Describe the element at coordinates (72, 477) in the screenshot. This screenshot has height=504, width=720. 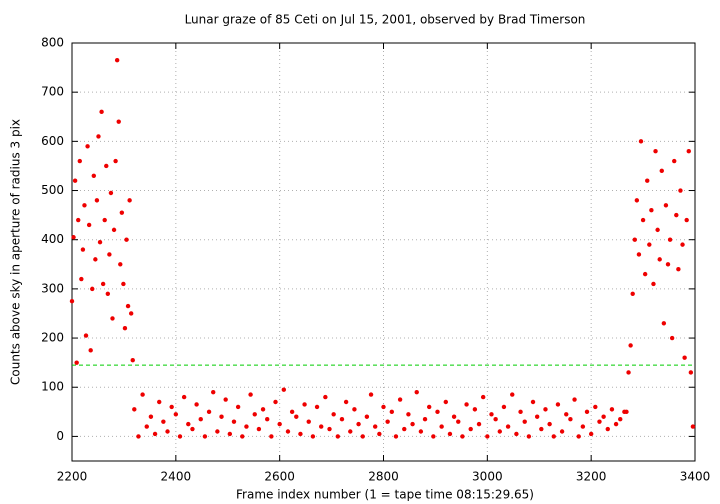
I see `x-tick-label: 2200` at that location.